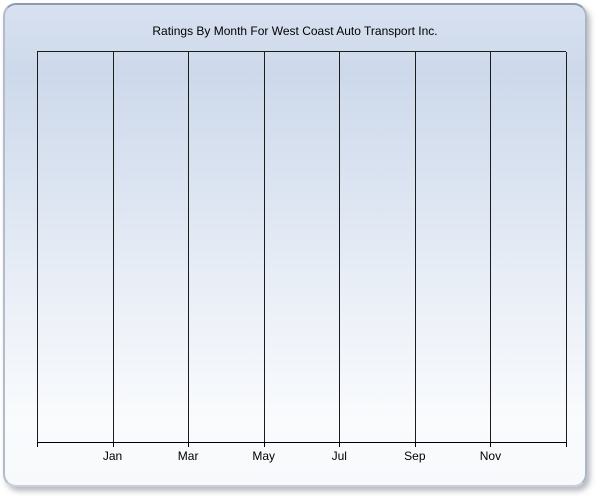 The height and width of the screenshot is (500, 600). What do you see at coordinates (264, 456) in the screenshot?
I see `x-axis-label: May` at bounding box center [264, 456].